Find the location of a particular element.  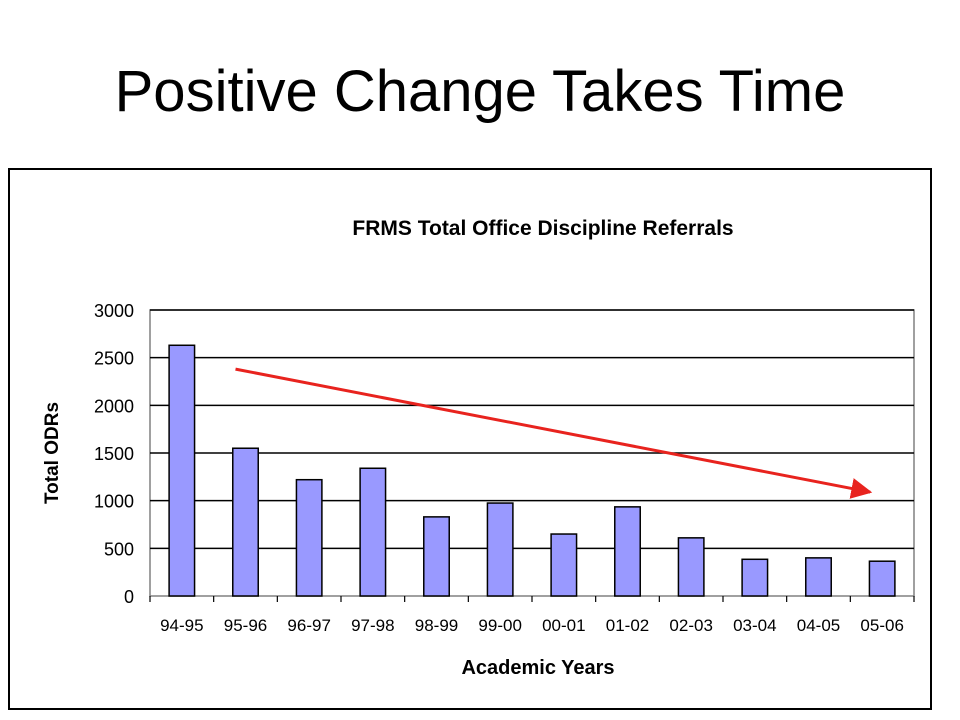

y-tick-label: 1500 is located at coordinates (114, 454).